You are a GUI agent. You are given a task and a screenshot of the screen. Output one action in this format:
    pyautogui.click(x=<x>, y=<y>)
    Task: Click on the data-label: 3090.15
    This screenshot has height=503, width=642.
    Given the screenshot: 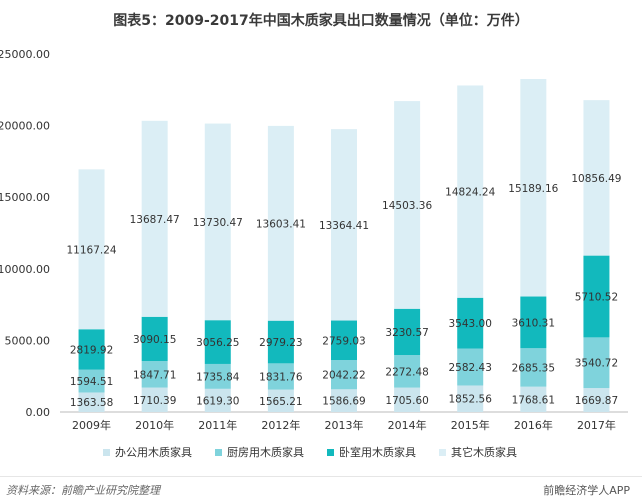 What is the action you would take?
    pyautogui.click(x=154, y=340)
    